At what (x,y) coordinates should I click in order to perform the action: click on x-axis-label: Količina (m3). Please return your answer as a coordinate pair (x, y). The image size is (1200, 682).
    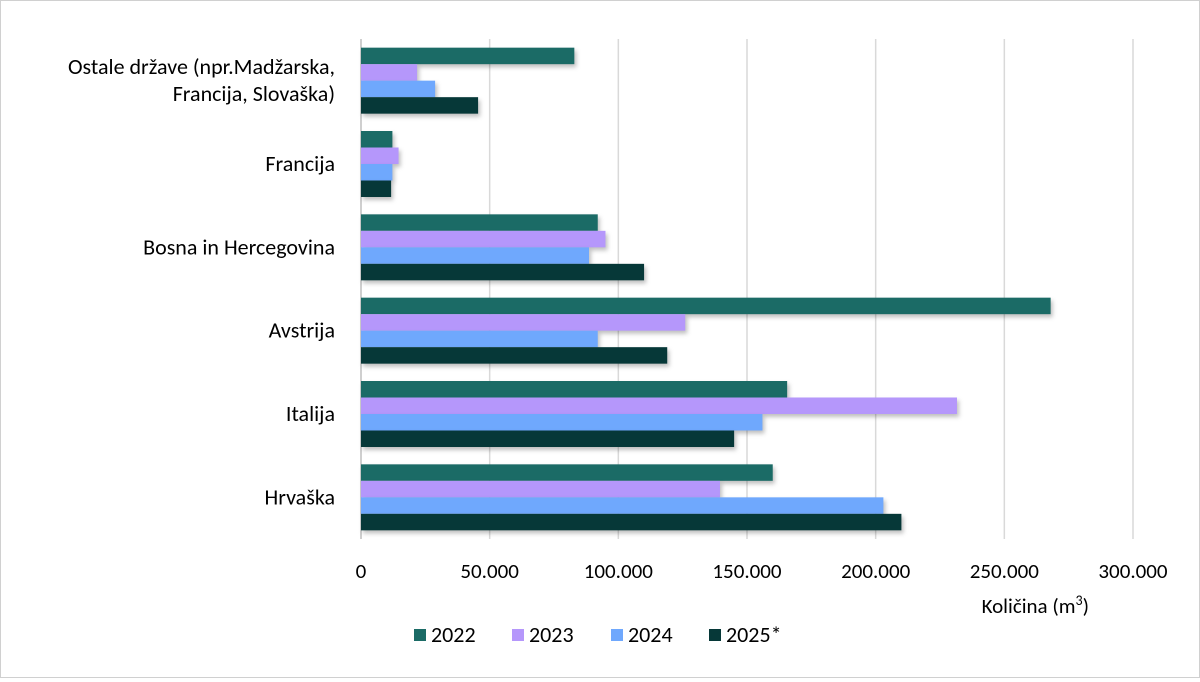
    Looking at the image, I should click on (1035, 605).